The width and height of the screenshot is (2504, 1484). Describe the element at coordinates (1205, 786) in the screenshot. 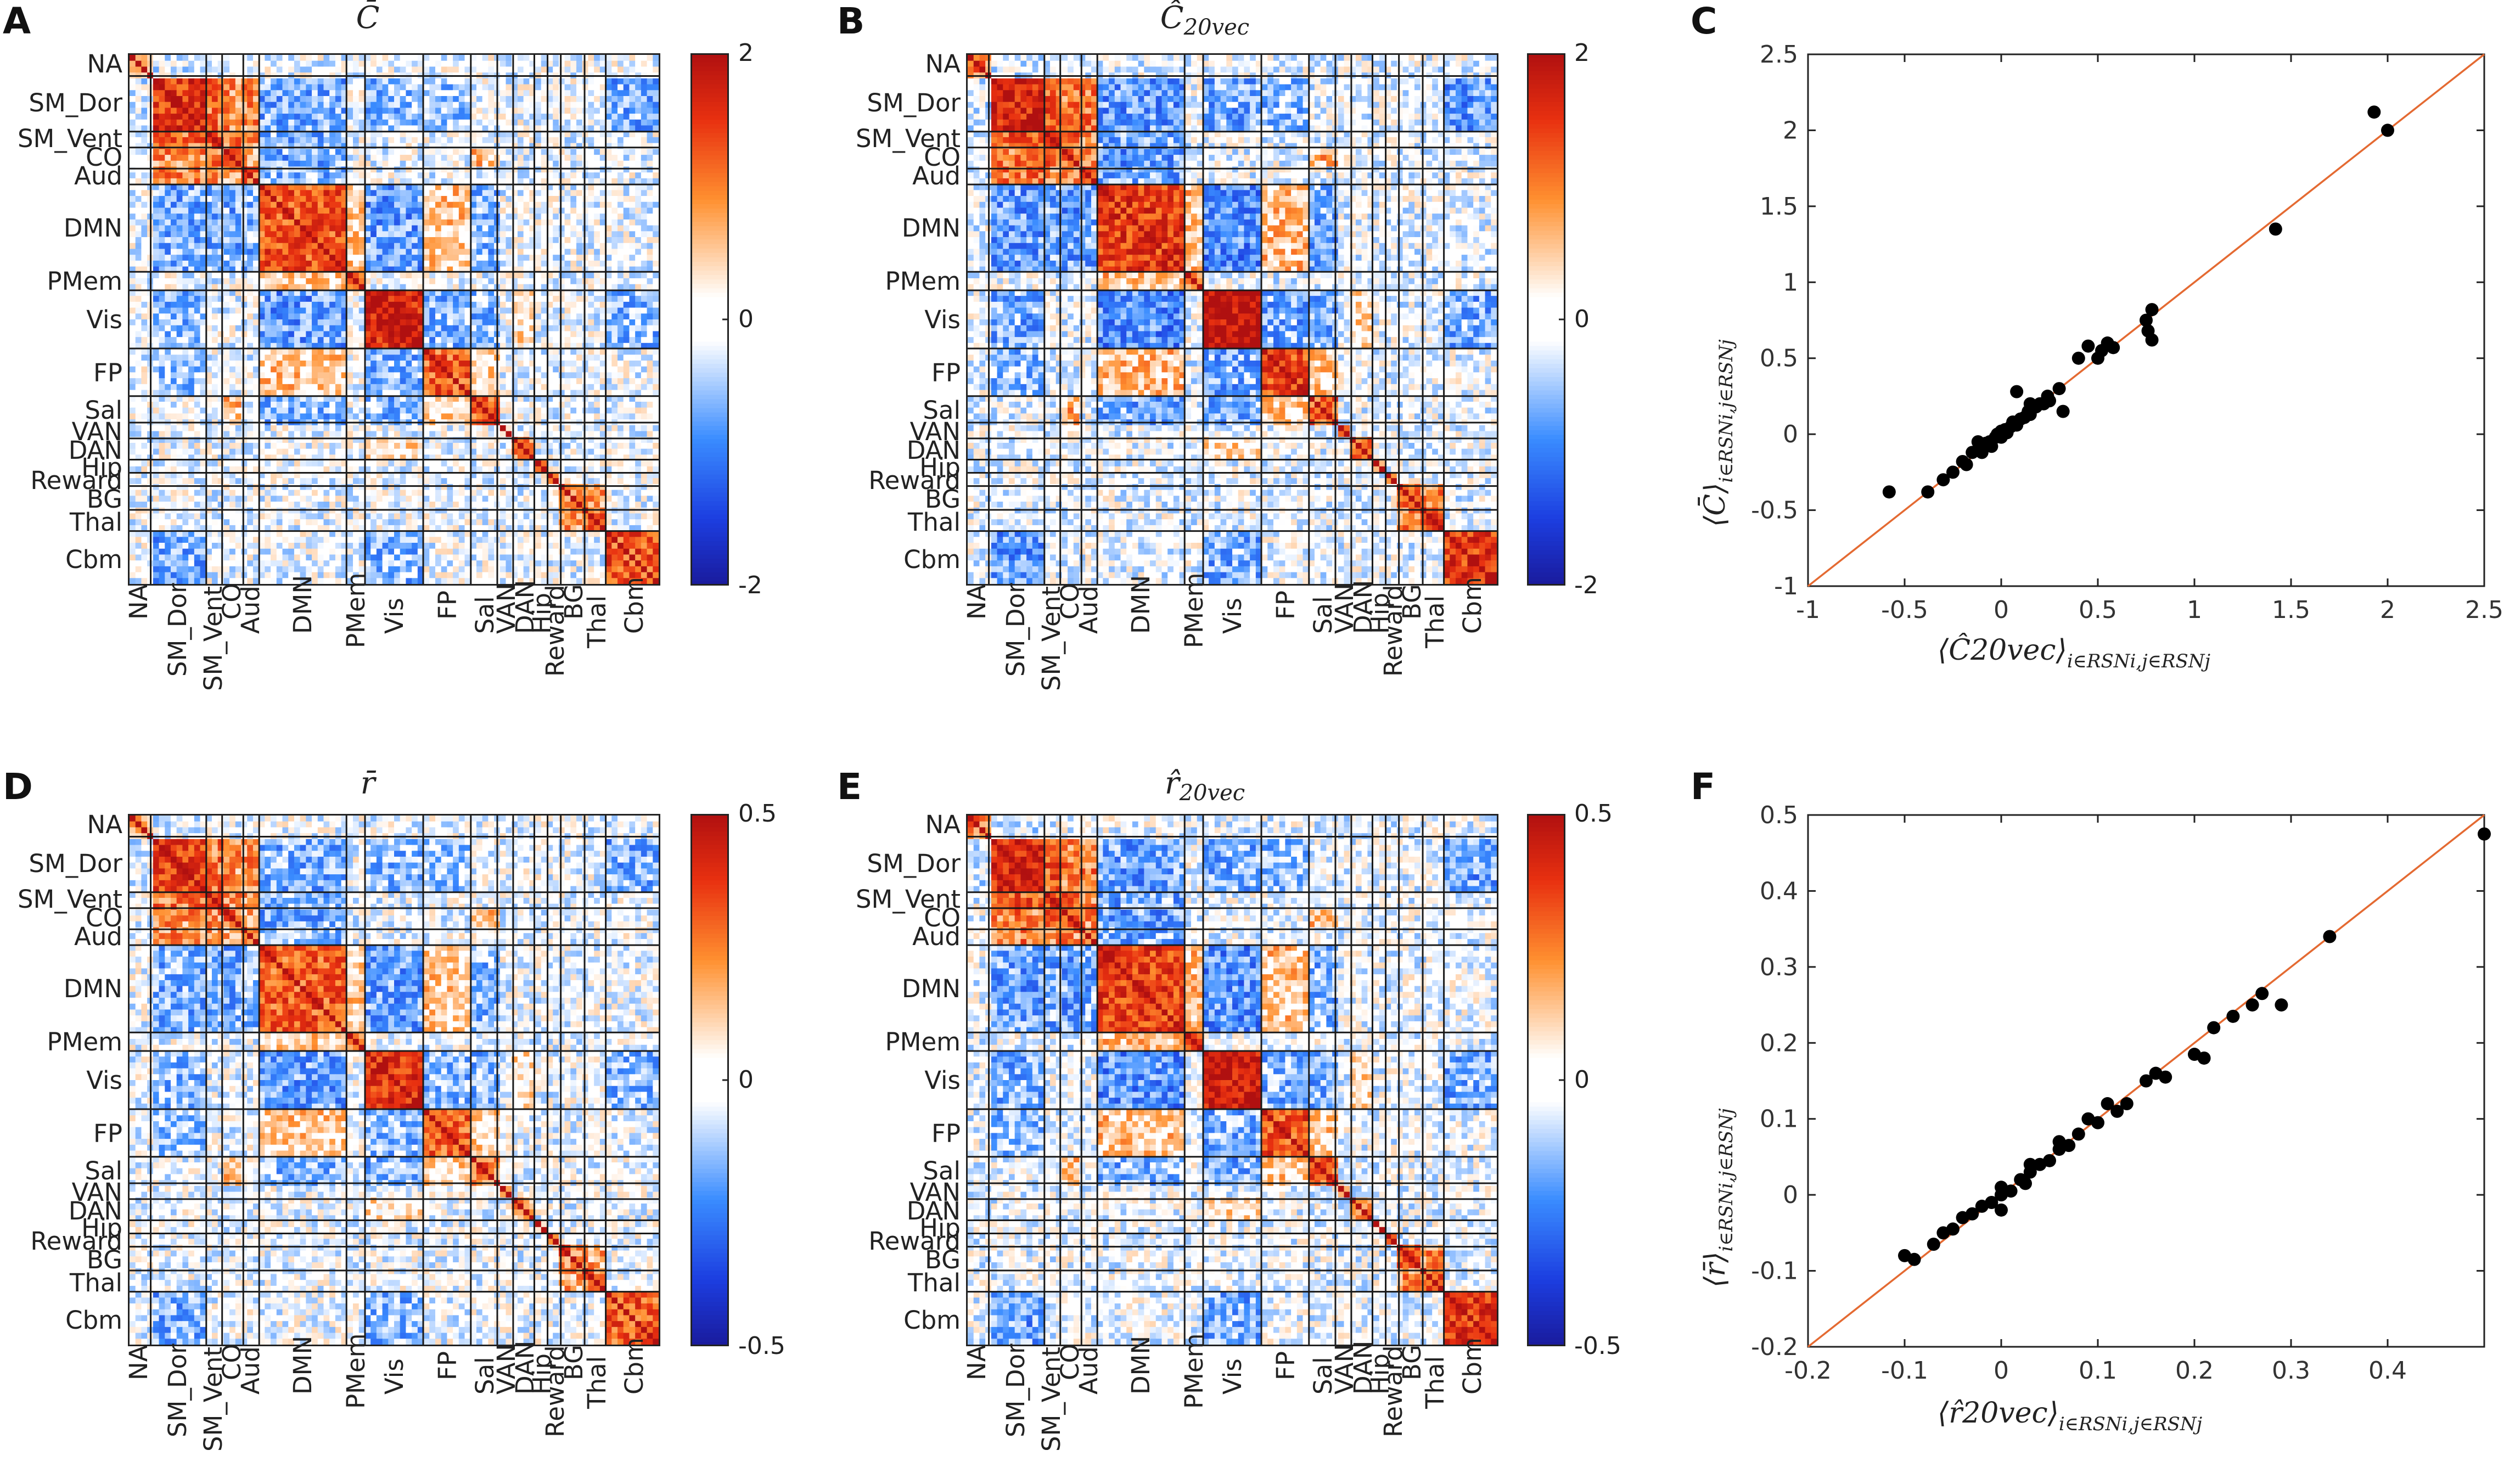

I see `title-e: r̂20vec` at that location.